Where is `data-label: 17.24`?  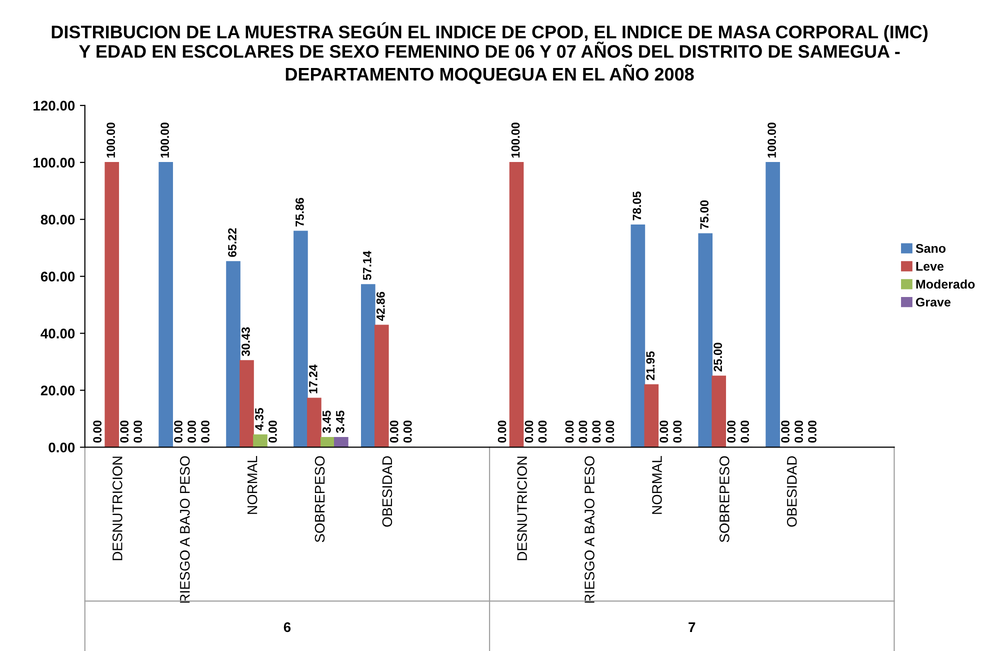
data-label: 17.24 is located at coordinates (313, 379).